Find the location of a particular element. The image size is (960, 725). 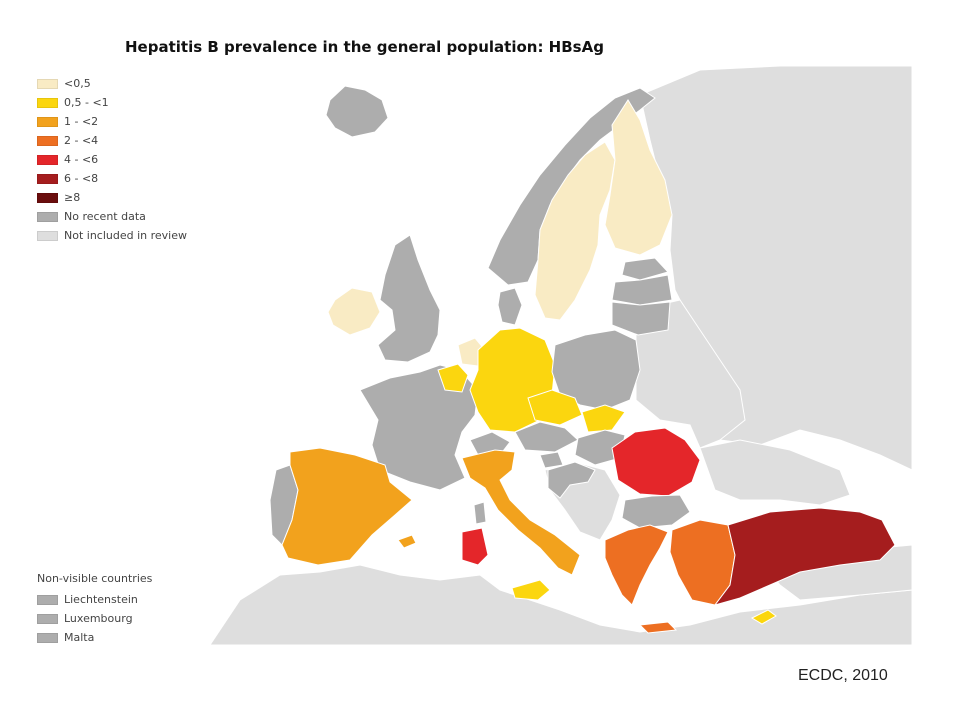

legend-label: 0,5 - <1 is located at coordinates (86, 102).